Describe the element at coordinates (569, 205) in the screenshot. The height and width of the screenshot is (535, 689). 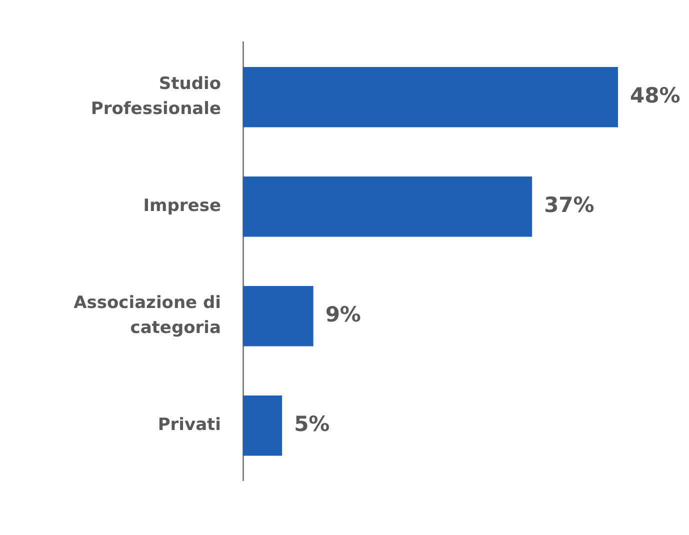
I see `data-label: 37%` at that location.